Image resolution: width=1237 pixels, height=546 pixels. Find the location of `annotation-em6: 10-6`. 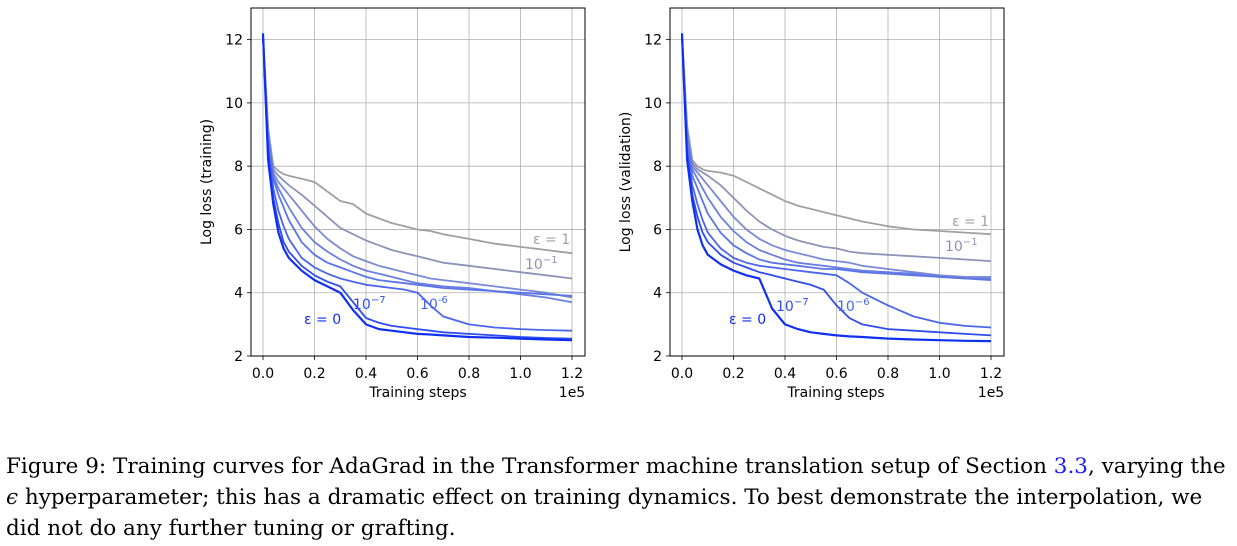

annotation-em6: 10-6 is located at coordinates (434, 304).